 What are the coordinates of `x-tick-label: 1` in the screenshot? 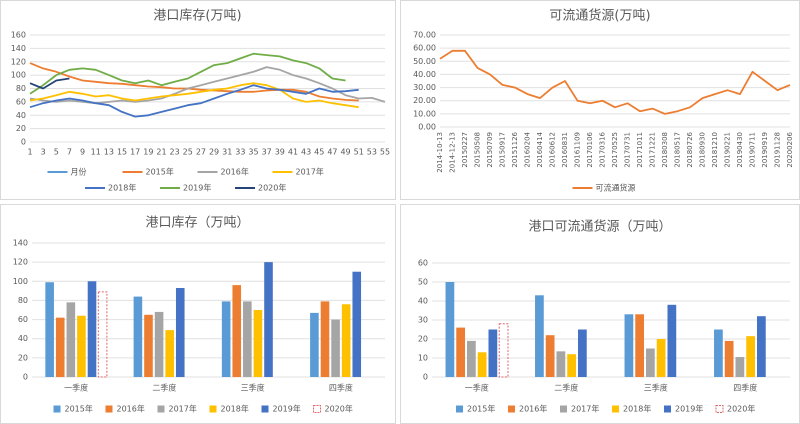 It's located at (29, 152).